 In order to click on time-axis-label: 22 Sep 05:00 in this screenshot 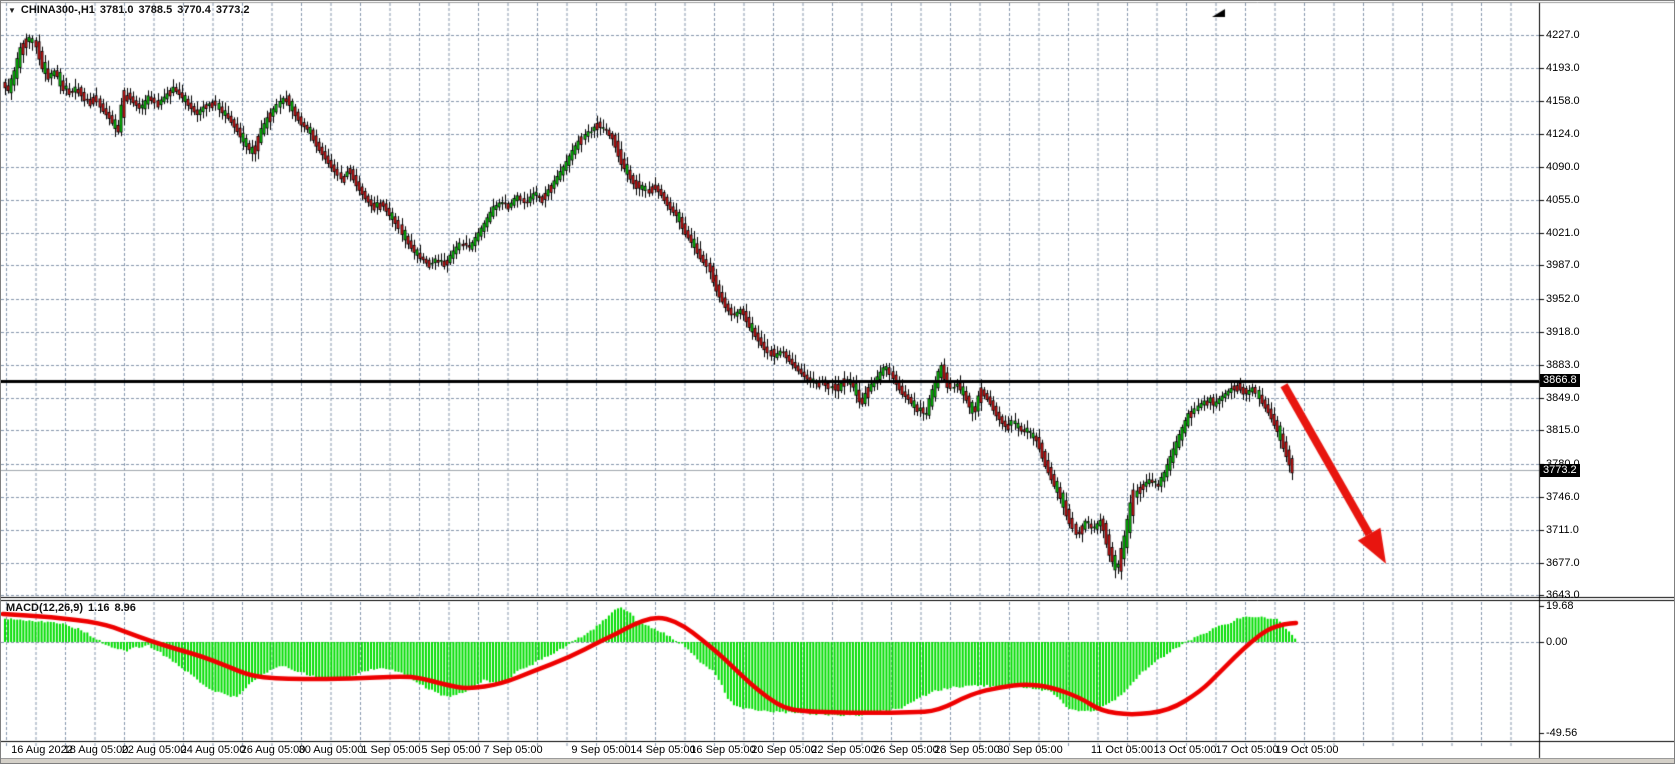, I will do `click(844, 750)`.